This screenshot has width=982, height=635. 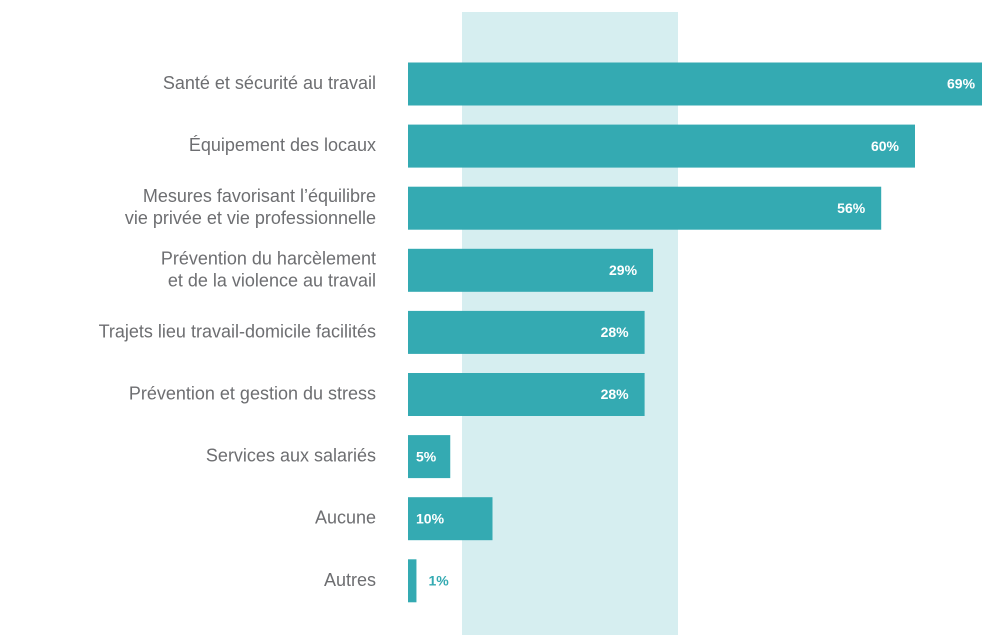 I want to click on category-label: Prévention et gestion du stress, so click(x=252, y=393).